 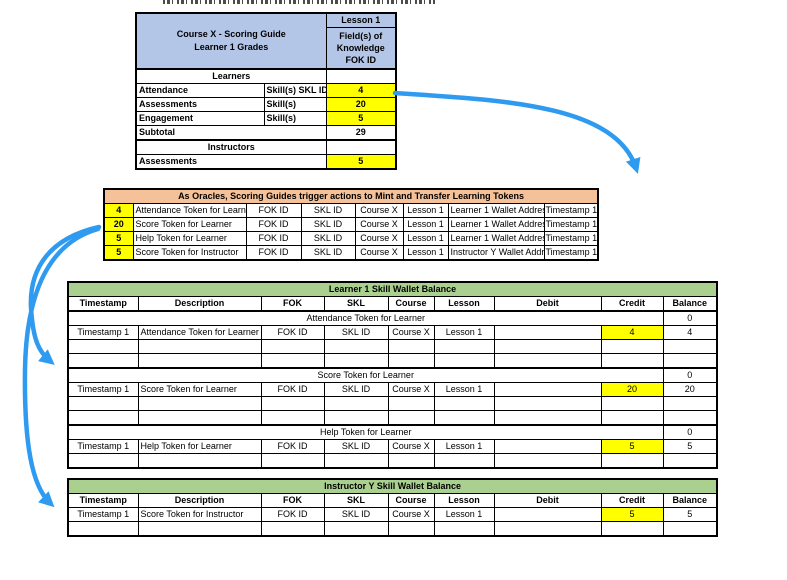 What do you see at coordinates (199, 332) in the screenshot?
I see `description-cell: Attendance Token for Learner` at bounding box center [199, 332].